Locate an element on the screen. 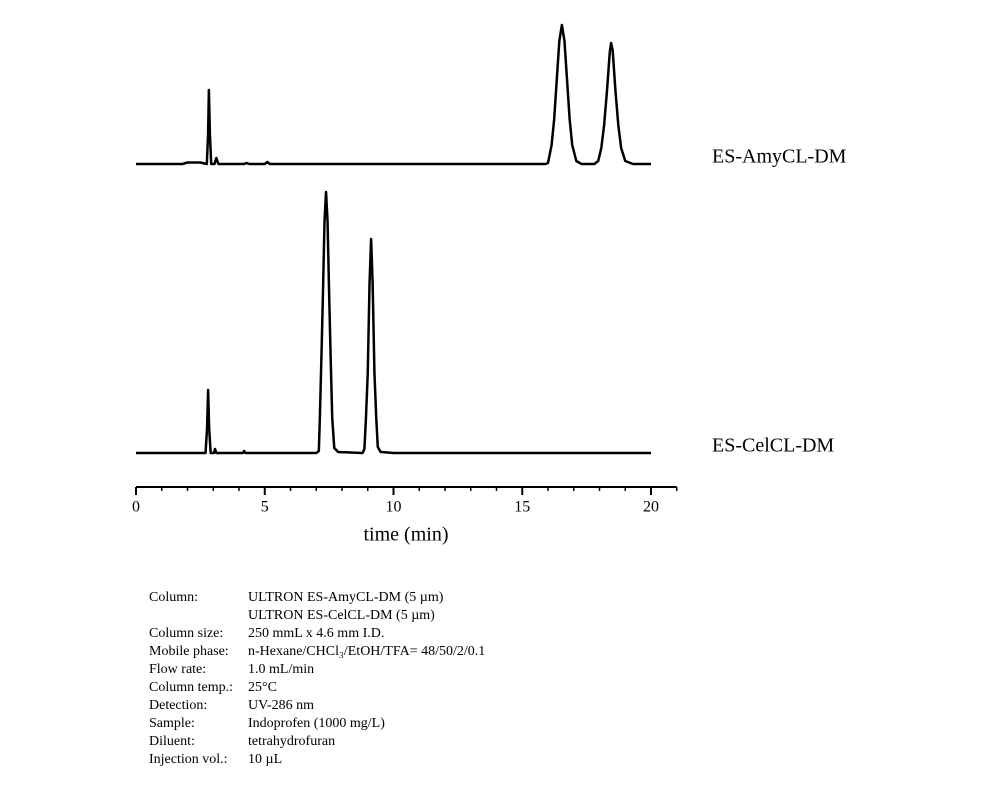  x-tick-label: 5 is located at coordinates (265, 507).